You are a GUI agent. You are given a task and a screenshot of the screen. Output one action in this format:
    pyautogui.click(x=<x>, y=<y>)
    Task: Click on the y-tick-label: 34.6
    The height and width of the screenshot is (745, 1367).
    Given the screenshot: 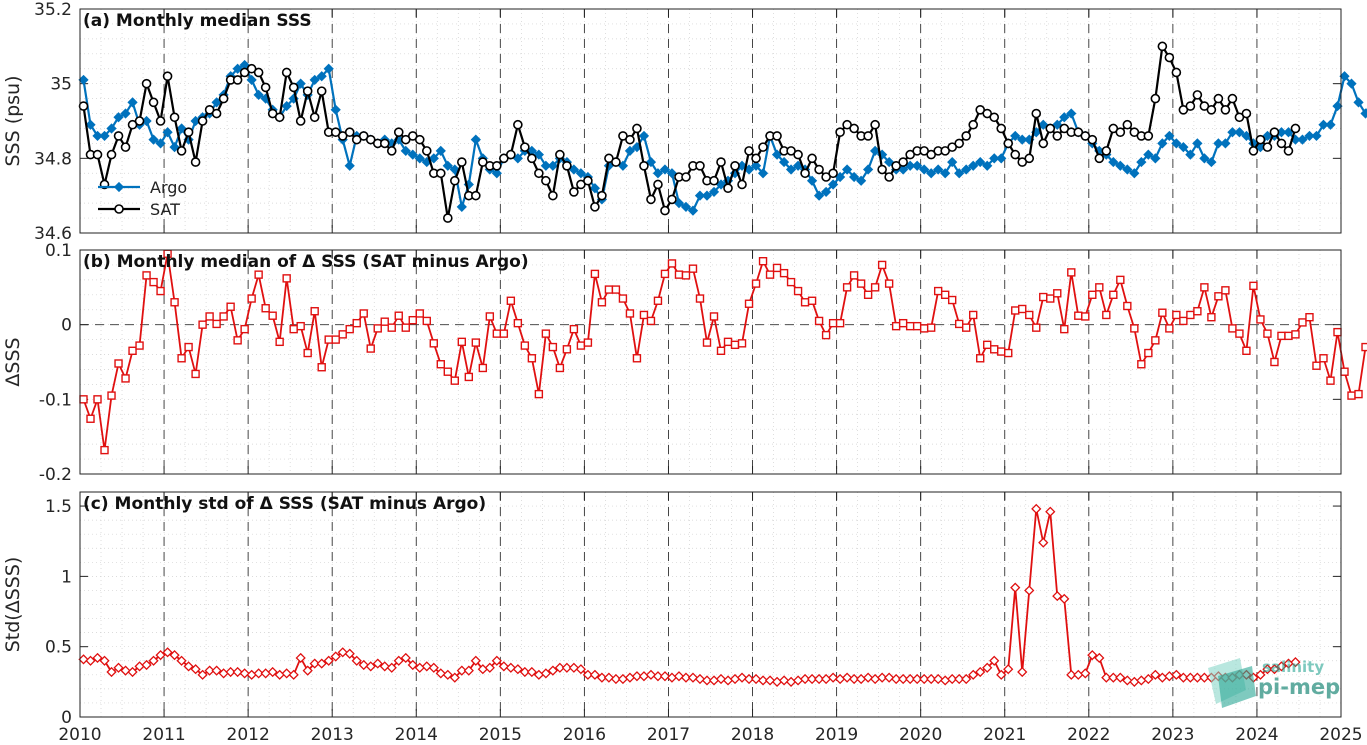 What is the action you would take?
    pyautogui.click(x=53, y=234)
    